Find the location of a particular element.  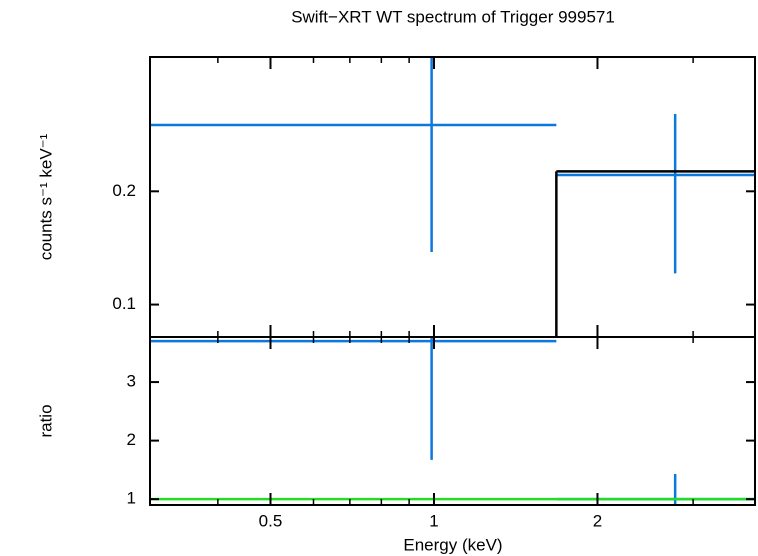

x-tick-label: 1 is located at coordinates (433, 520).